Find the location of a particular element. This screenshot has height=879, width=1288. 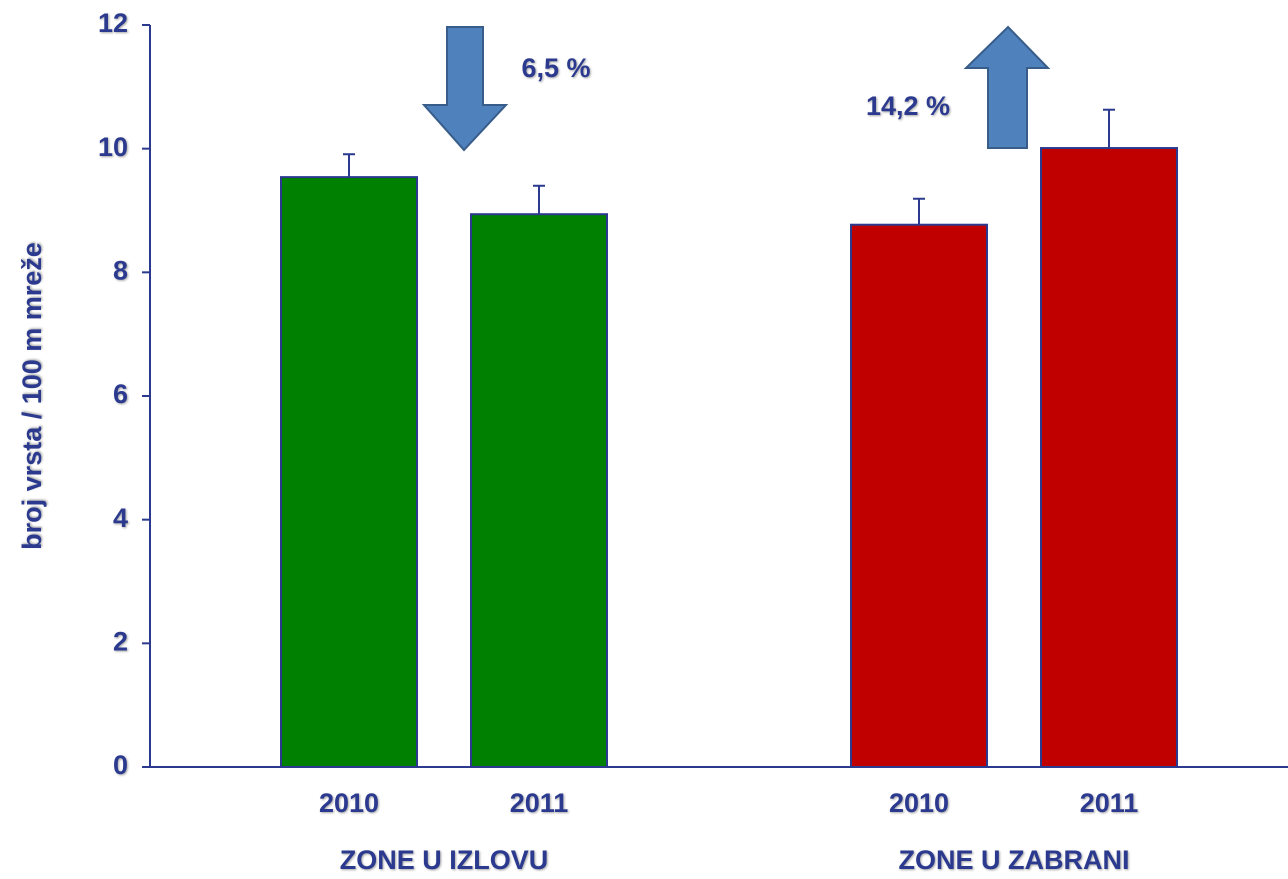

annotation: 6,5 % is located at coordinates (555, 68).